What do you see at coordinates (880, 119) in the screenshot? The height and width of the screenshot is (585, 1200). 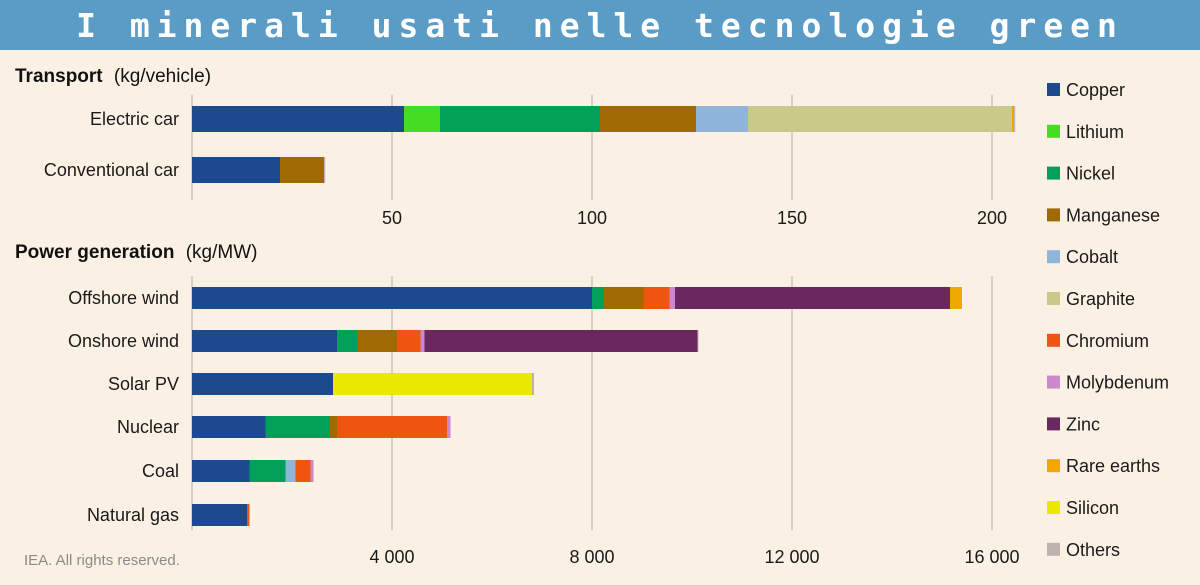 I see `bar-segment-electric-car-graphite` at bounding box center [880, 119].